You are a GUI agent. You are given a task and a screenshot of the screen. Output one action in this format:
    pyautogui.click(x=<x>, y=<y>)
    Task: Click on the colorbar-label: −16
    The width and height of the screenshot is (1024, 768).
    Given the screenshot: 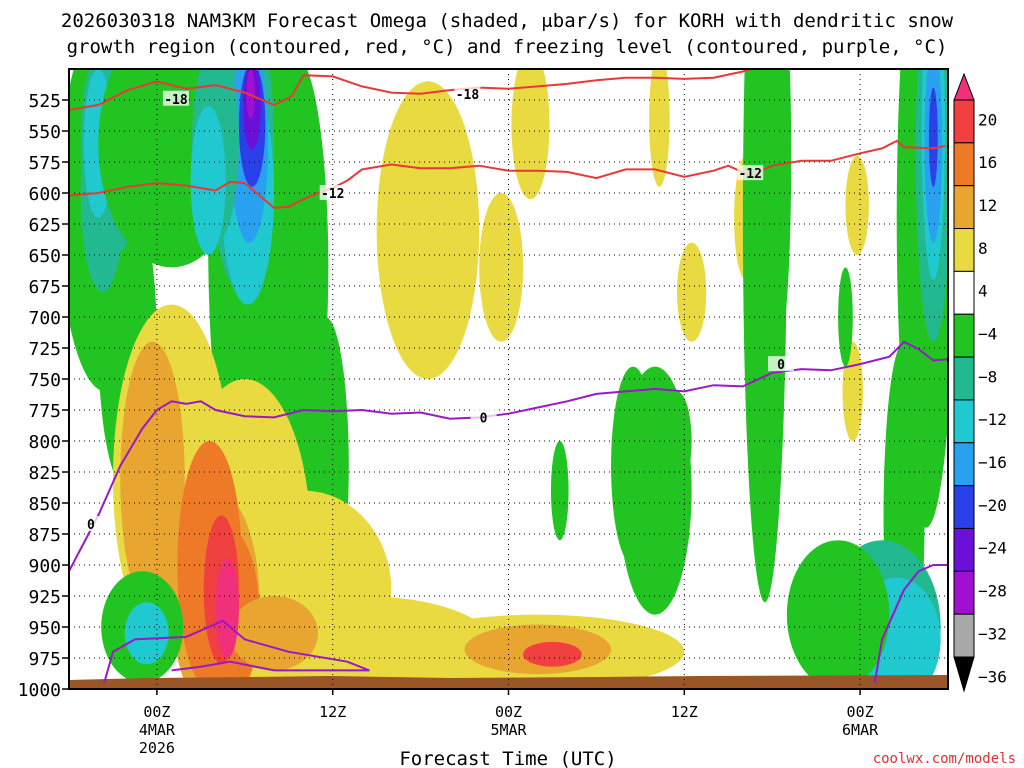 What is the action you would take?
    pyautogui.click(x=992, y=462)
    